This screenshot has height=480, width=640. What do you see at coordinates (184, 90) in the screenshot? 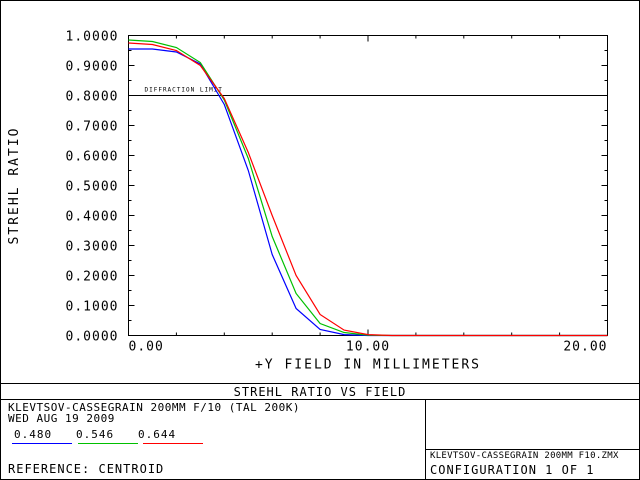
I see `diffraction-limit-label: DIFFRACTION LIMIT` at bounding box center [184, 90].